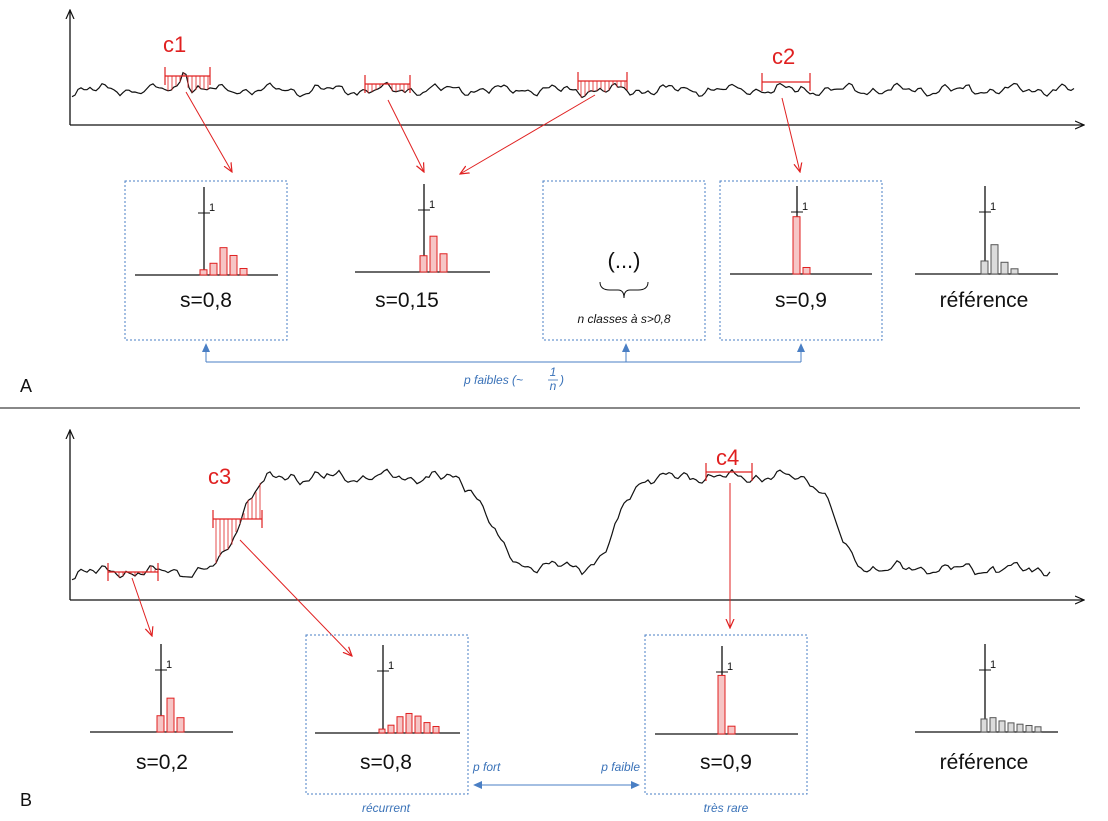 Image resolution: width=1108 pixels, height=821 pixels. Describe the element at coordinates (528, 134) in the screenshot. I see `arrow-win3-to-hist` at that location.